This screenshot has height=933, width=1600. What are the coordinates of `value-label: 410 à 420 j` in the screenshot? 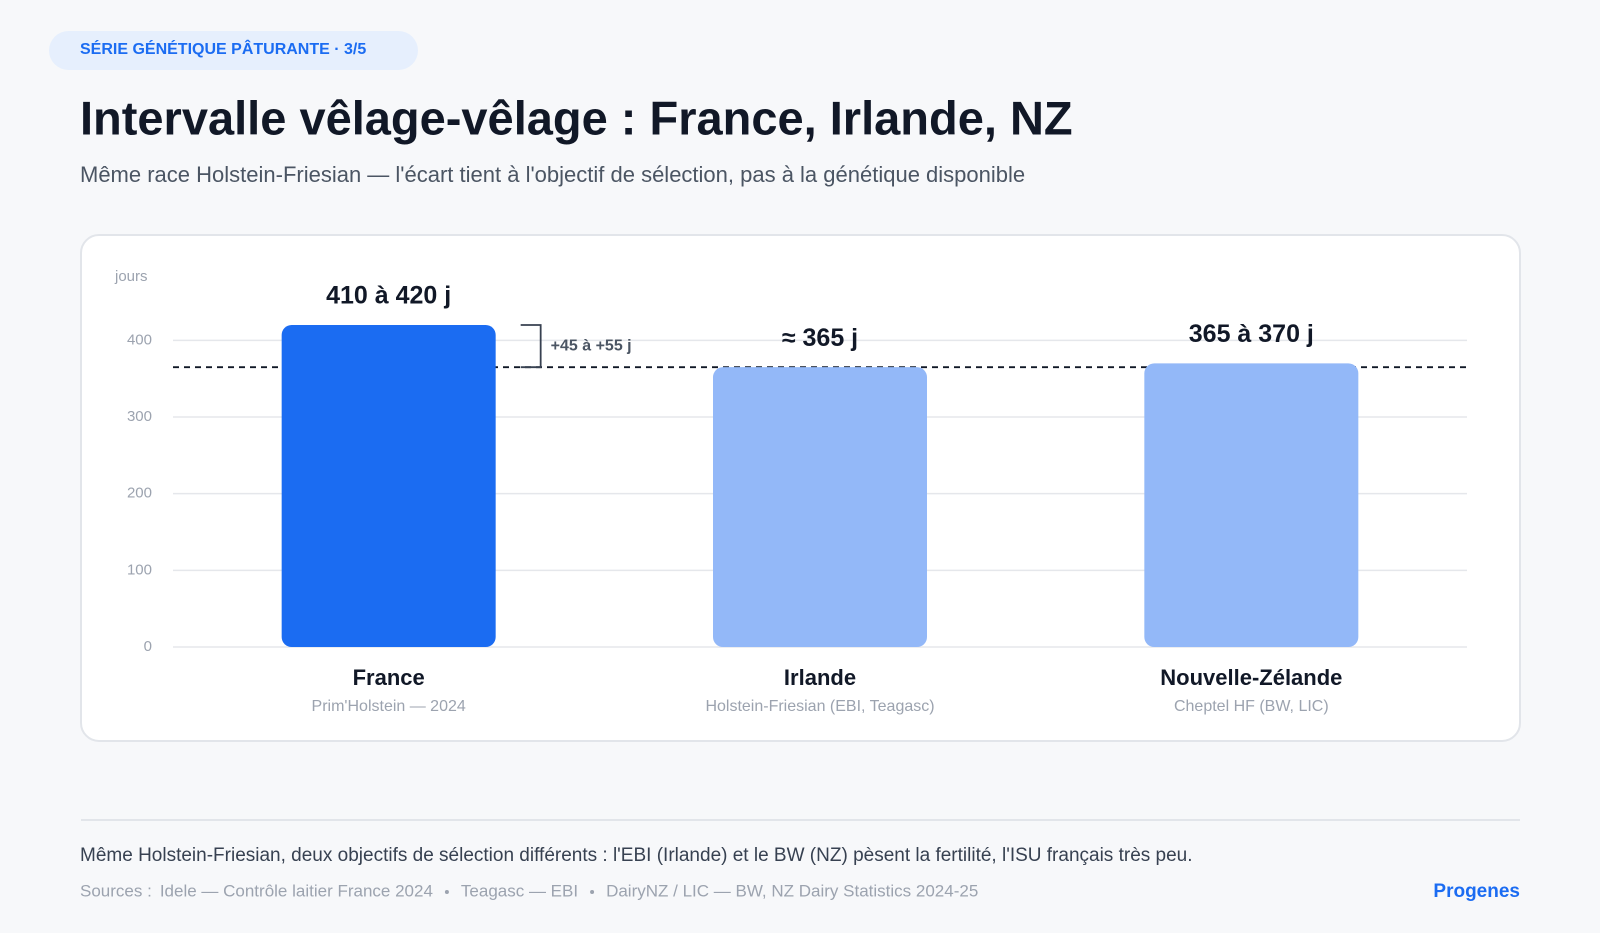 It's located at (388, 296).